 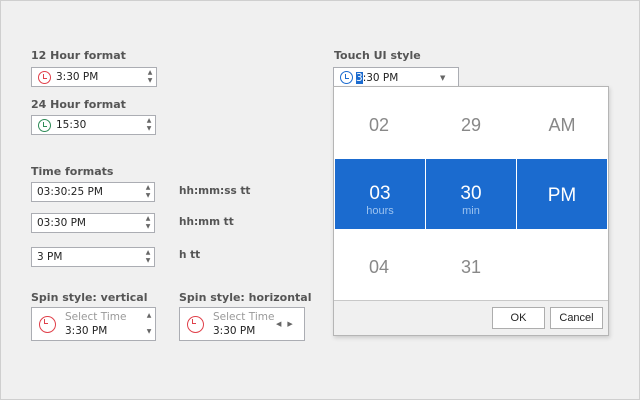 What do you see at coordinates (346, 77) in the screenshot?
I see `stopwatch-icon` at bounding box center [346, 77].